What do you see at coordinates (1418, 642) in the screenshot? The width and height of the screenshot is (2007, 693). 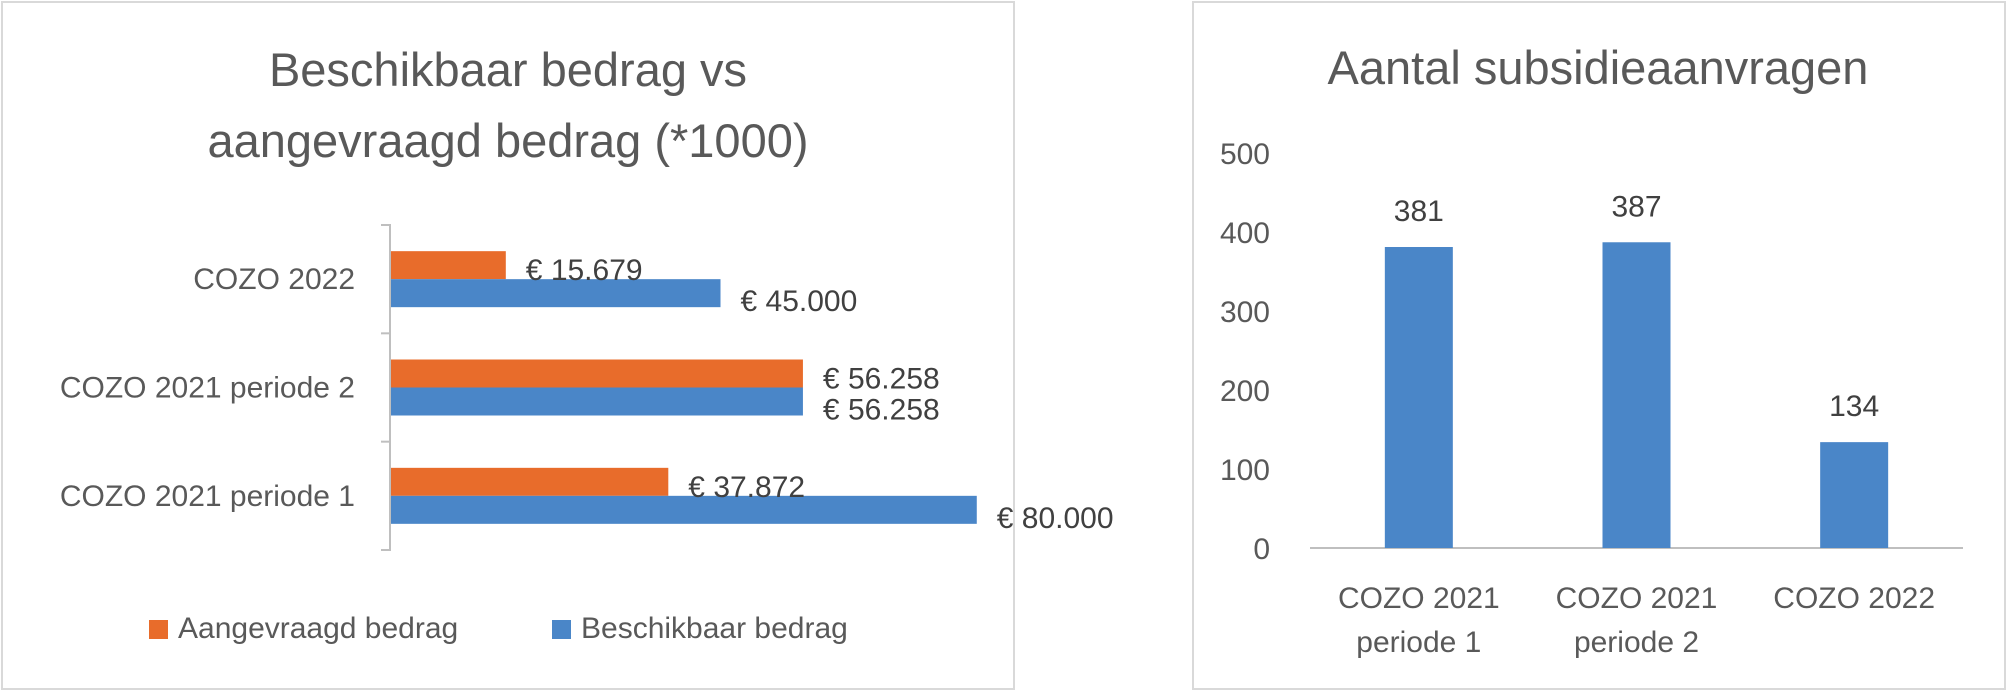 I see `chart-right-category-label: periode 1` at bounding box center [1418, 642].